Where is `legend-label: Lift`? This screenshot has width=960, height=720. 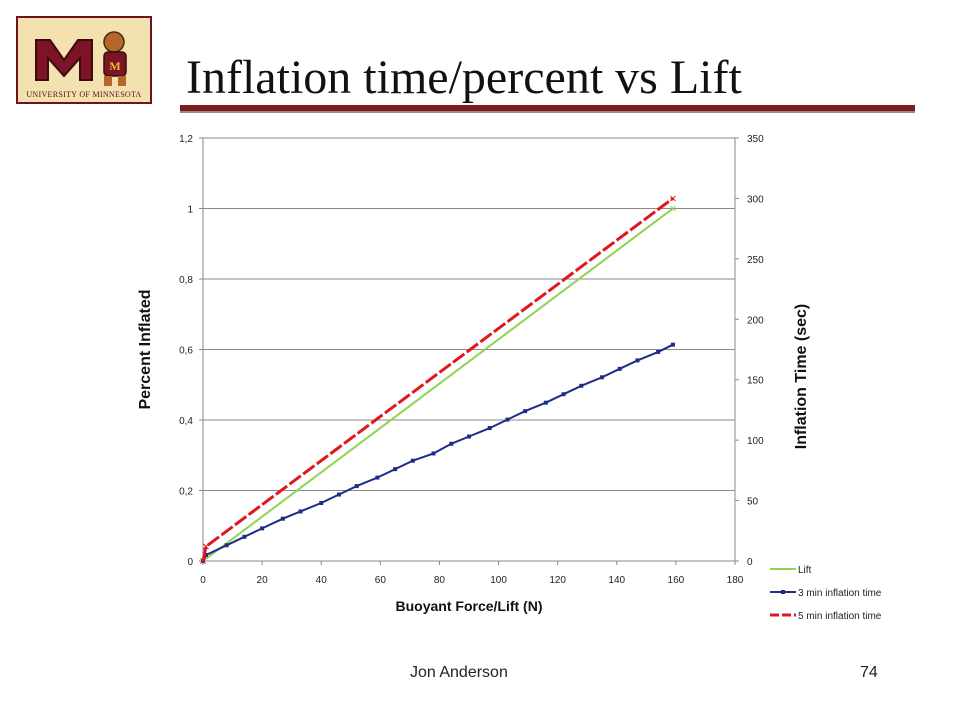 legend-label: Lift is located at coordinates (805, 570).